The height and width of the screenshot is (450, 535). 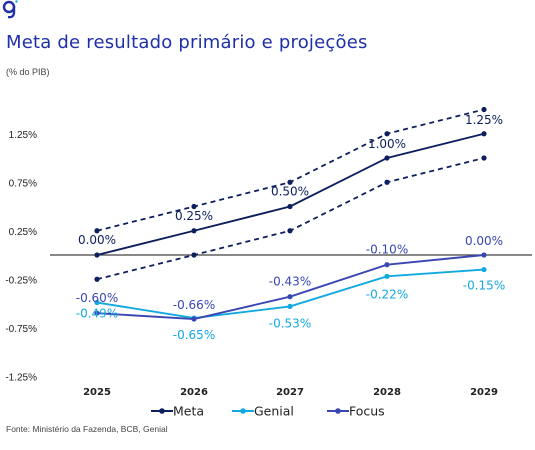 What do you see at coordinates (194, 305) in the screenshot?
I see `focus-data-label: -0.66%` at bounding box center [194, 305].